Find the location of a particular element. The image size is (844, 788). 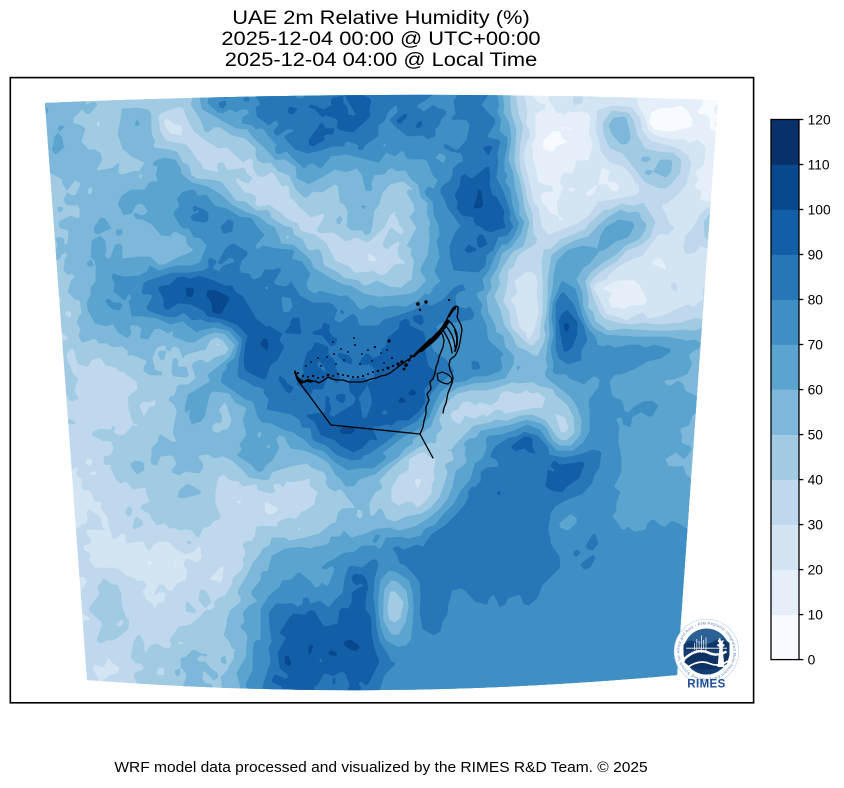

svg-text: 60 is located at coordinates (816, 389).